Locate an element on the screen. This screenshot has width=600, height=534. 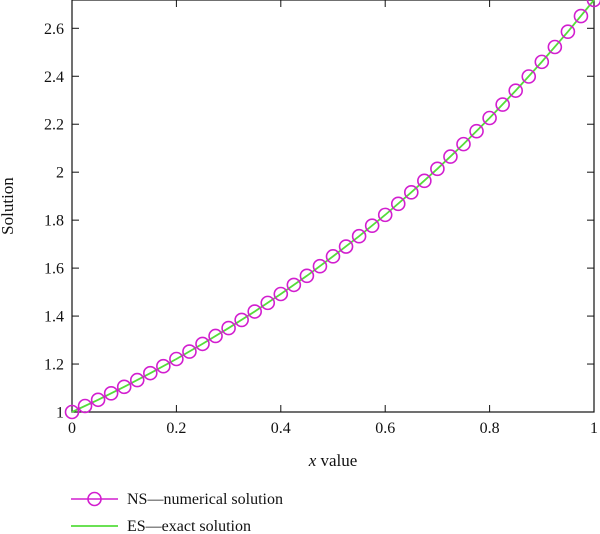
legend-es-label: ES—exact solution is located at coordinates (189, 526).